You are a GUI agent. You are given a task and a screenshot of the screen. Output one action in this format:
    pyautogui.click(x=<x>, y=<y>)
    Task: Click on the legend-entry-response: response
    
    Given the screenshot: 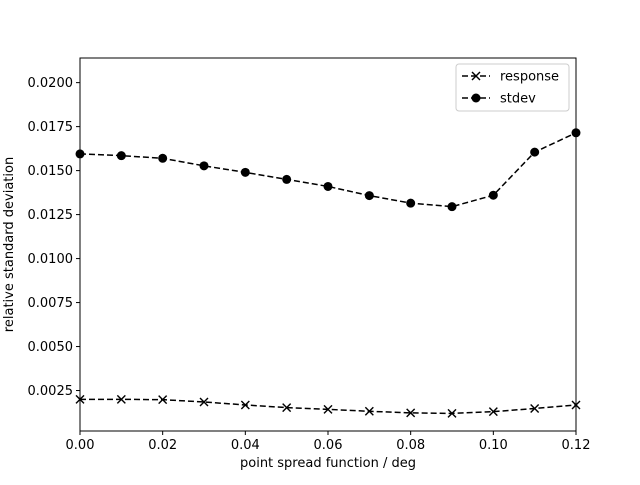 What is the action you would take?
    pyautogui.click(x=510, y=77)
    